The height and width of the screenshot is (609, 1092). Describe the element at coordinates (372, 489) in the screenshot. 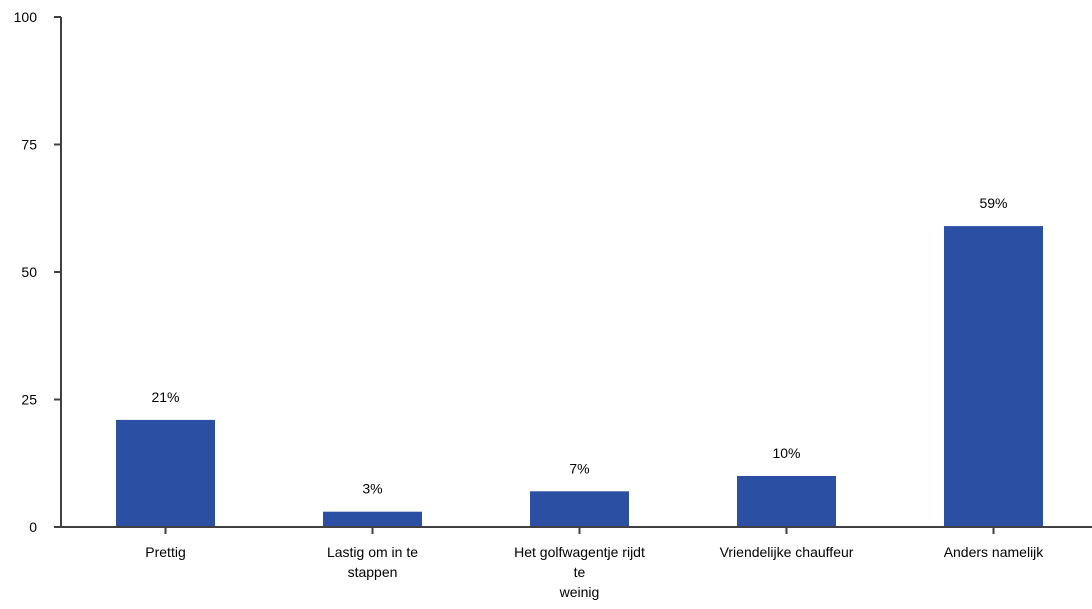

I see `data-label: 3%` at that location.